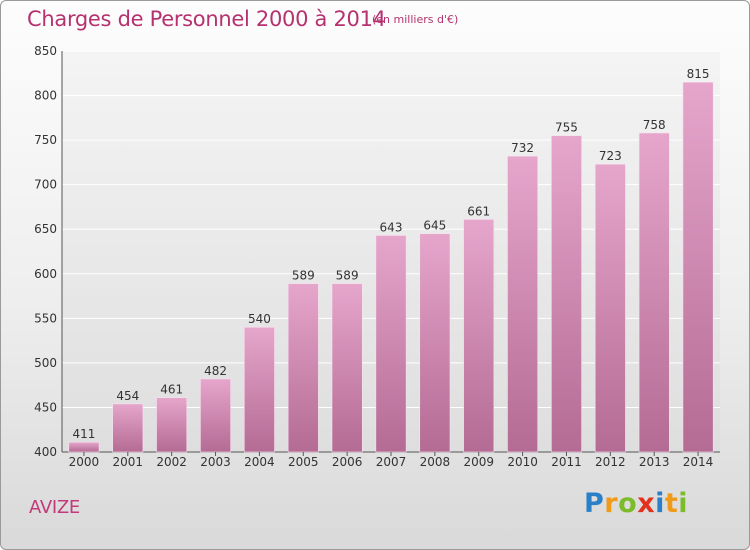 This screenshot has height=550, width=750. Describe the element at coordinates (522, 148) in the screenshot. I see `bar-value-label: 732` at that location.